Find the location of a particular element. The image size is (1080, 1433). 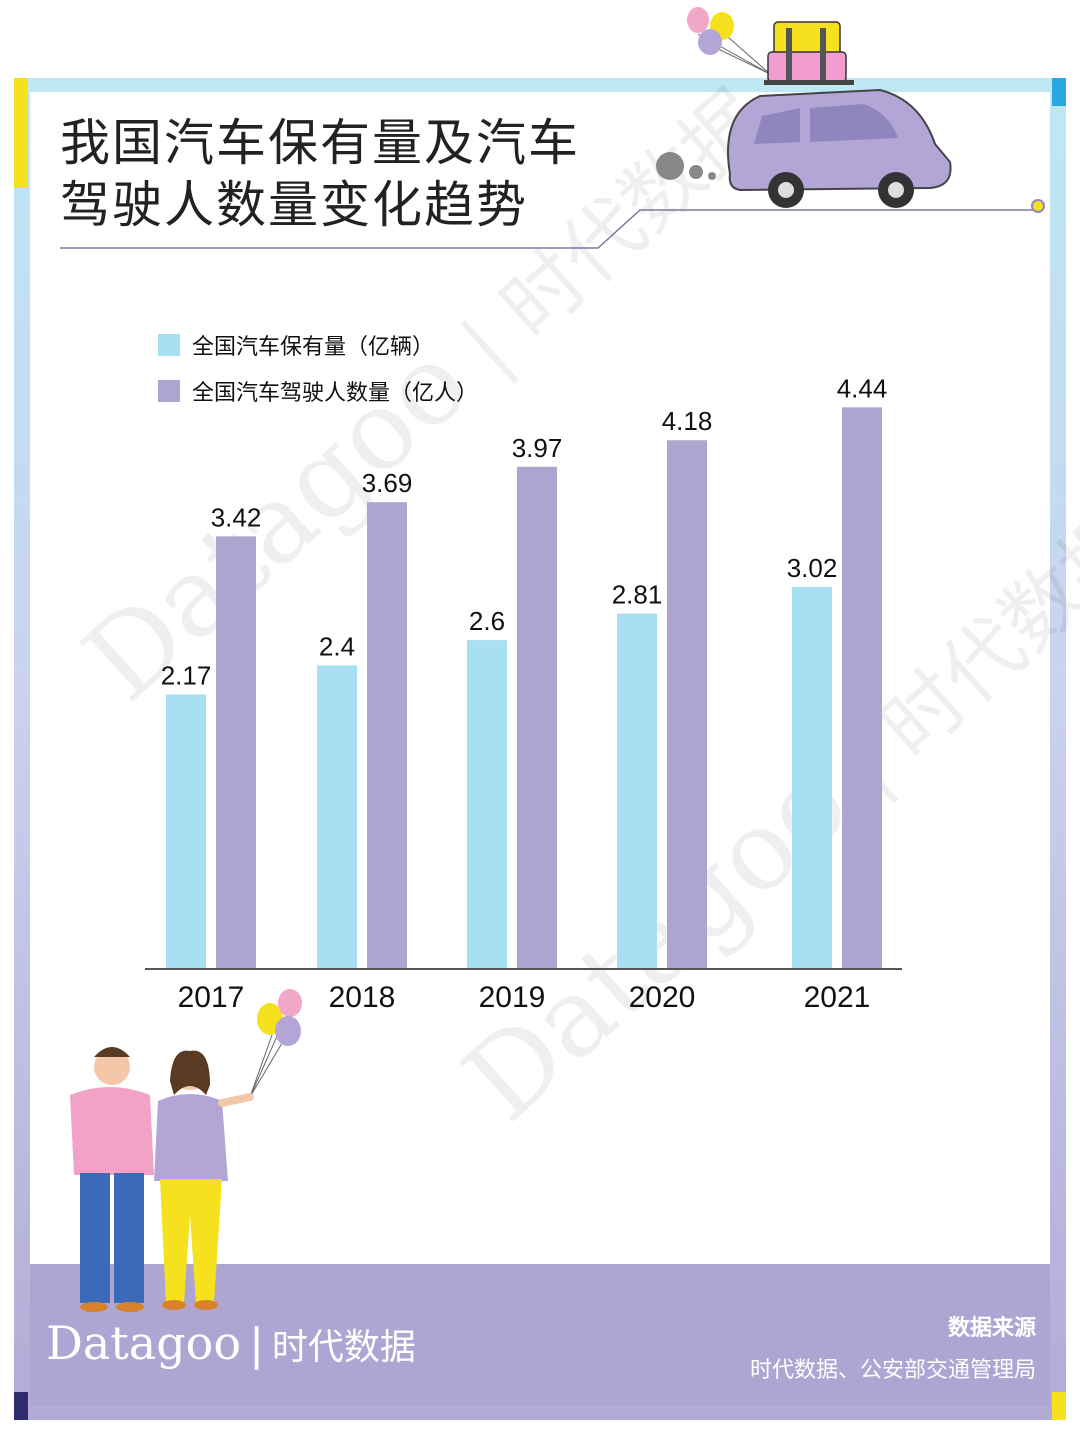

value-label-cars-2021: 3.02 is located at coordinates (812, 568).